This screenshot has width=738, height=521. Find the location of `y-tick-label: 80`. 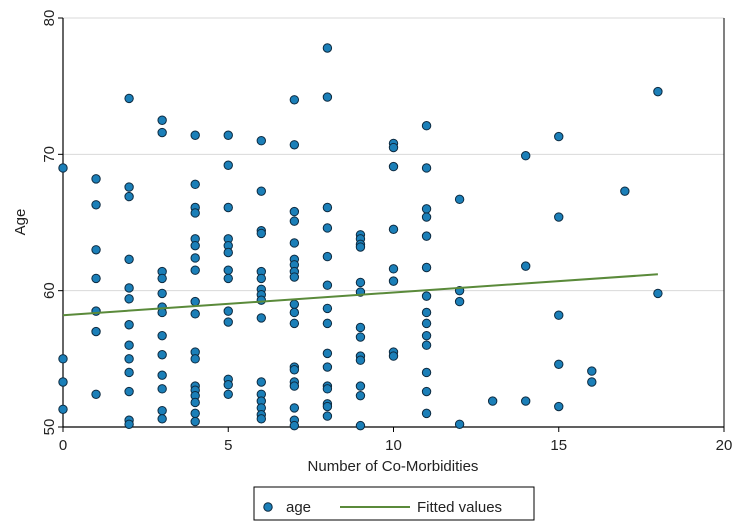

y-tick-label: 80 is located at coordinates (49, 18).